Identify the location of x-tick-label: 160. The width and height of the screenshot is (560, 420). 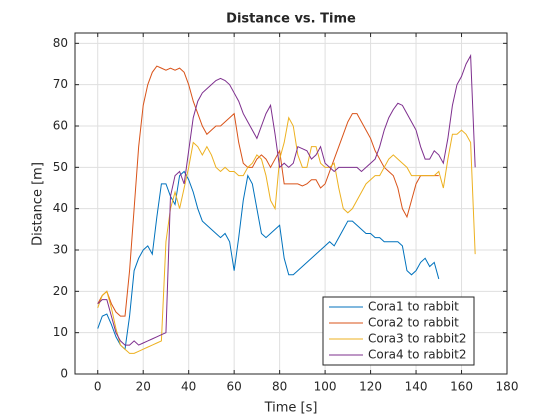
(461, 387).